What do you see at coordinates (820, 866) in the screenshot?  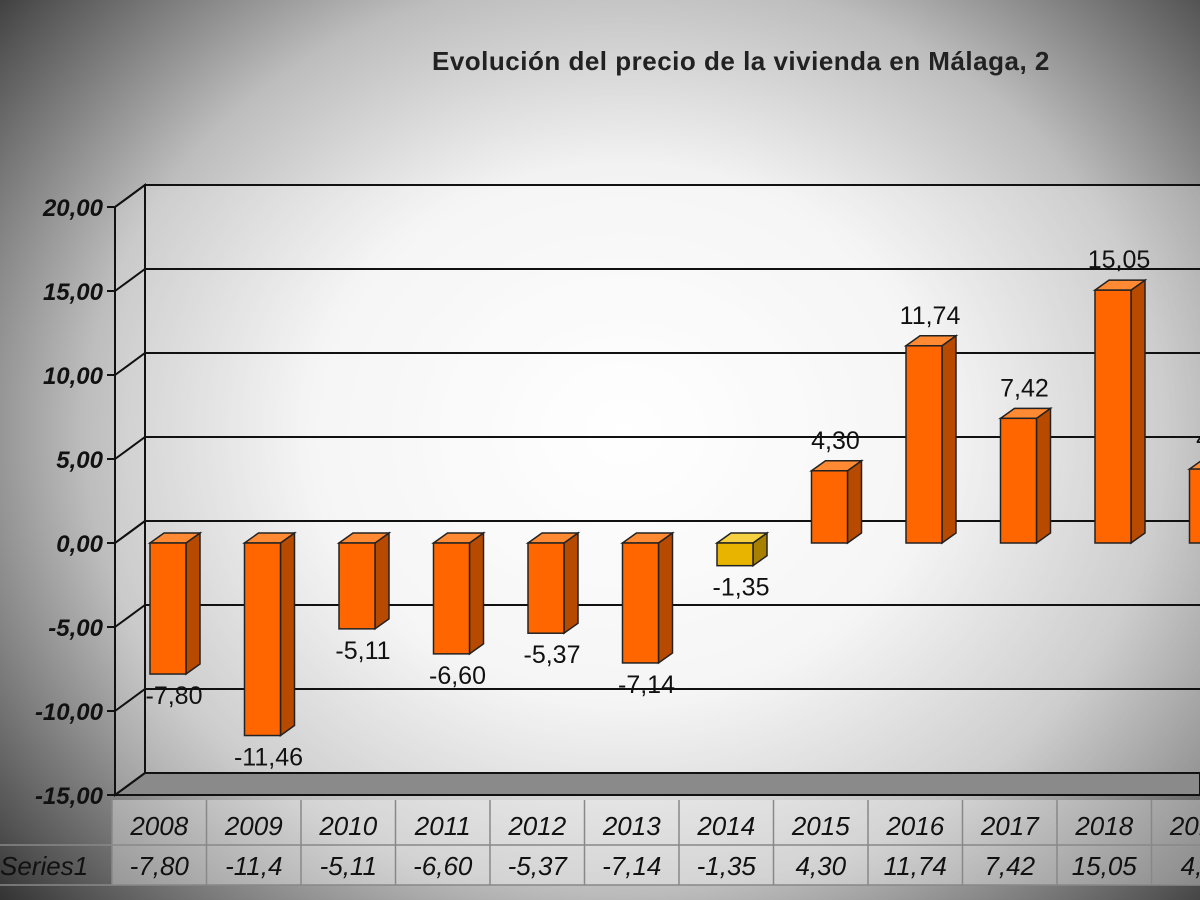 I see `table-value: 4,30` at bounding box center [820, 866].